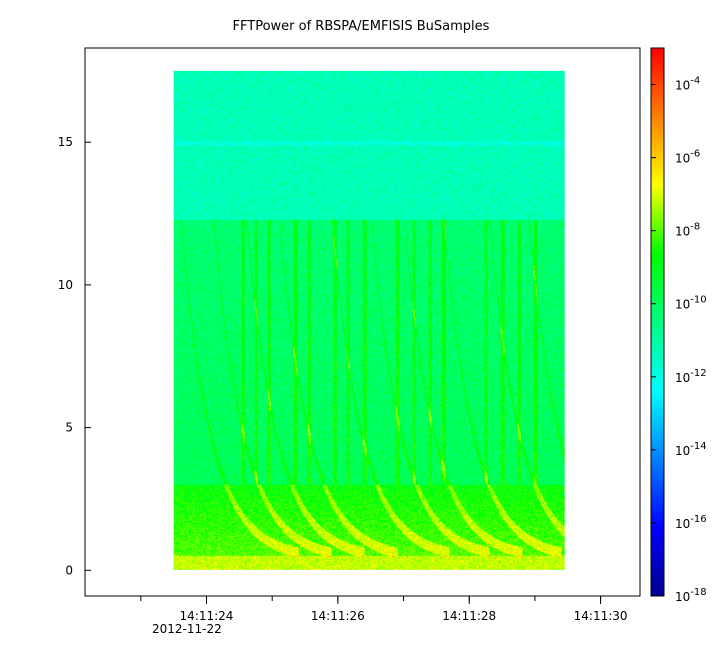 The height and width of the screenshot is (656, 724). I want to click on y-tick-label: 15, so click(65, 142).